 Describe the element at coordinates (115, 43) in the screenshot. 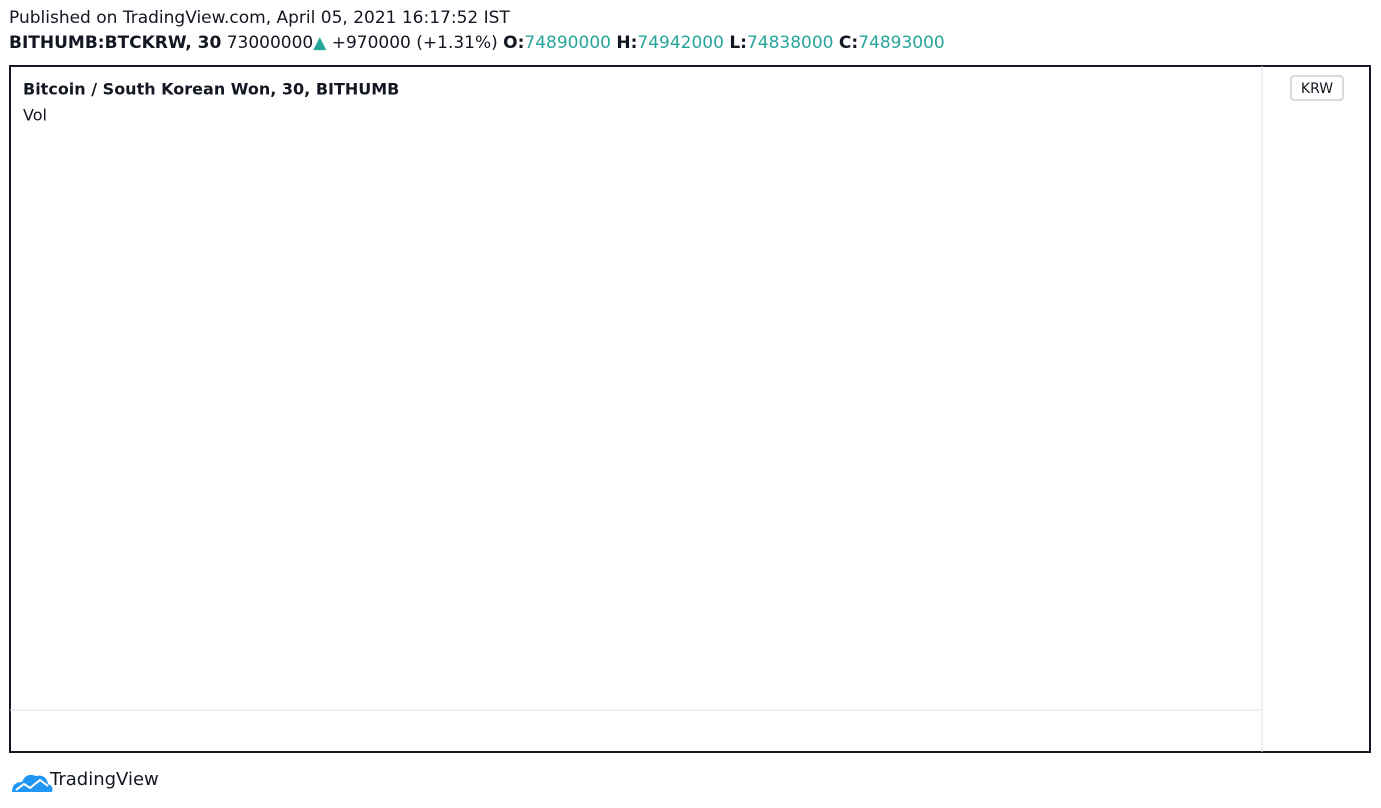

I see `symbol: BITHUMB:BTCKRW, 30` at that location.